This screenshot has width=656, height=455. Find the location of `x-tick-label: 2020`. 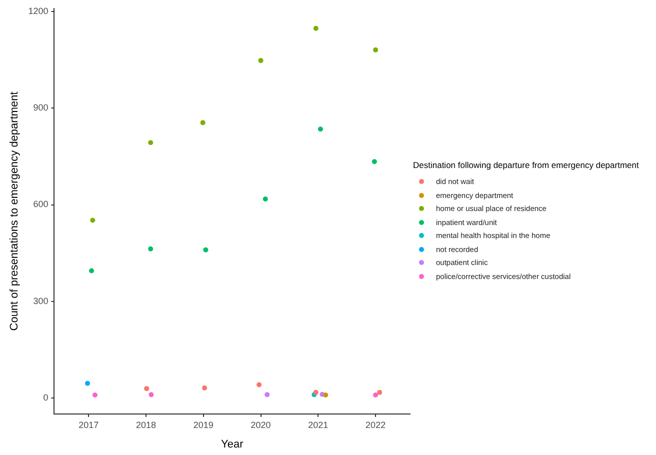

x-tick-label: 2020 is located at coordinates (260, 425).